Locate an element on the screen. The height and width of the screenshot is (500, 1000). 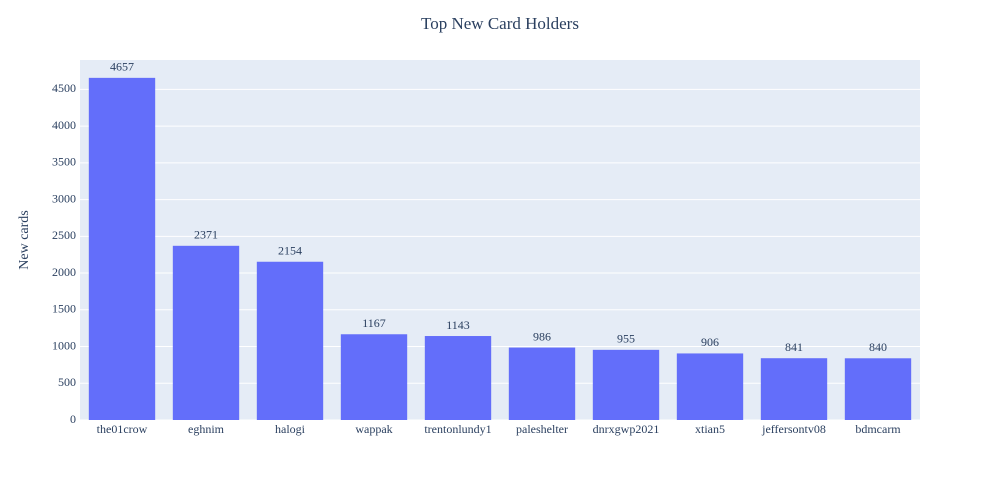
value-label: 906 is located at coordinates (710, 342).